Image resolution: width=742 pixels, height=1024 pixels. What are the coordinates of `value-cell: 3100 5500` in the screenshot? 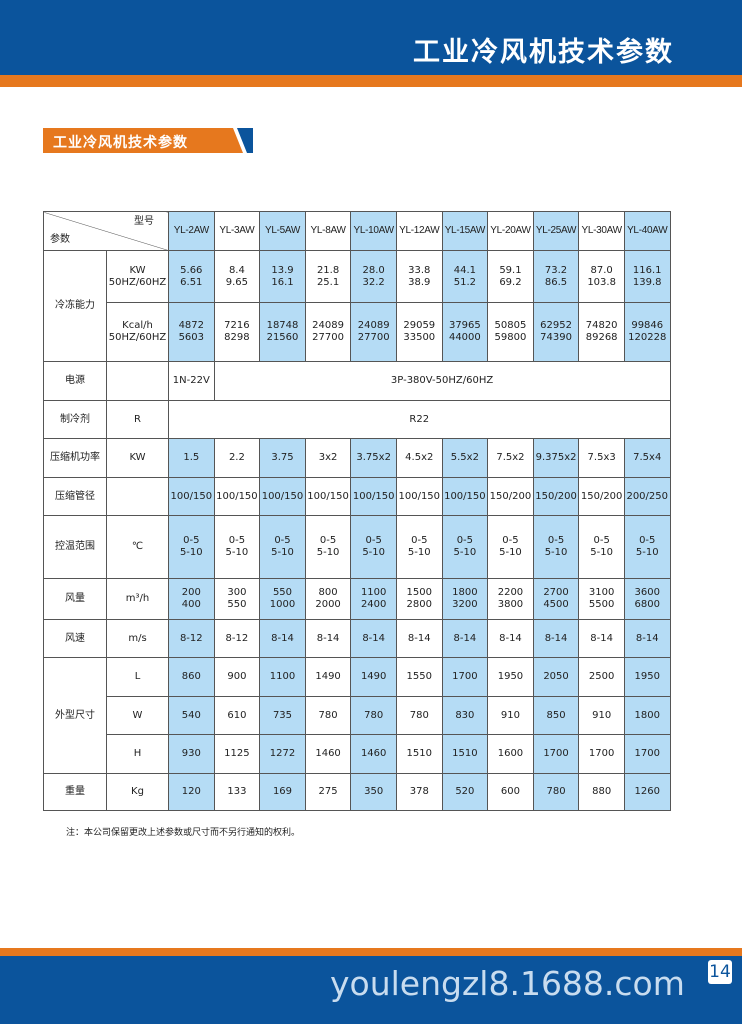 It's located at (601, 599).